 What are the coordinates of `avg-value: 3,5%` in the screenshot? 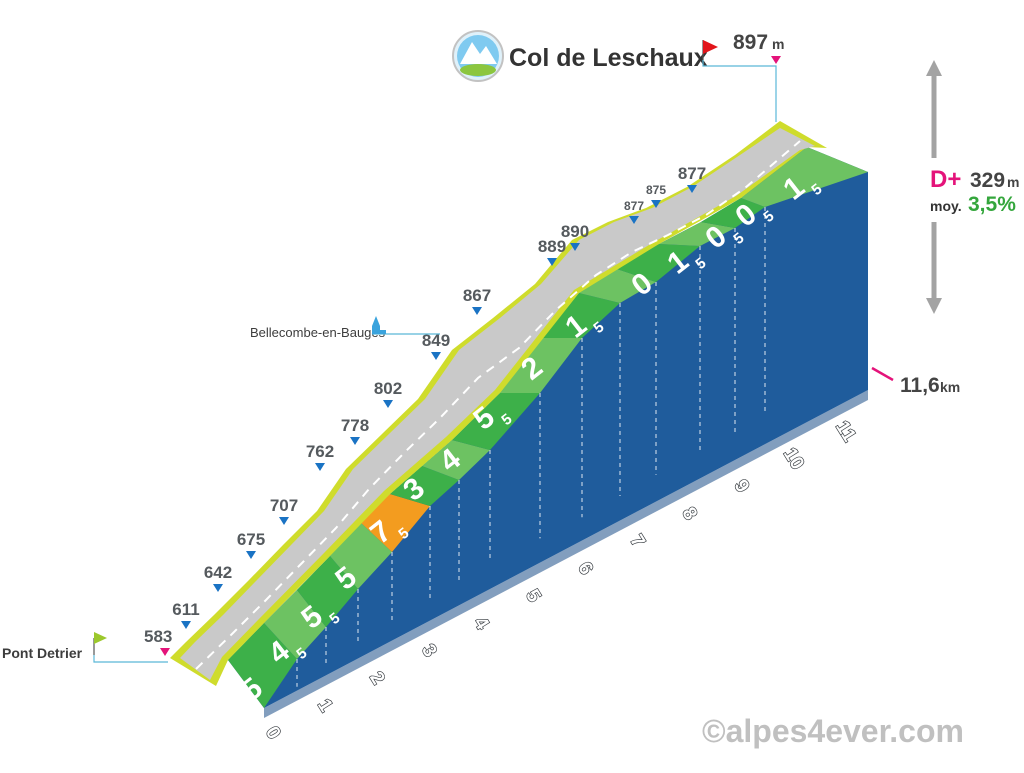 It's located at (992, 204).